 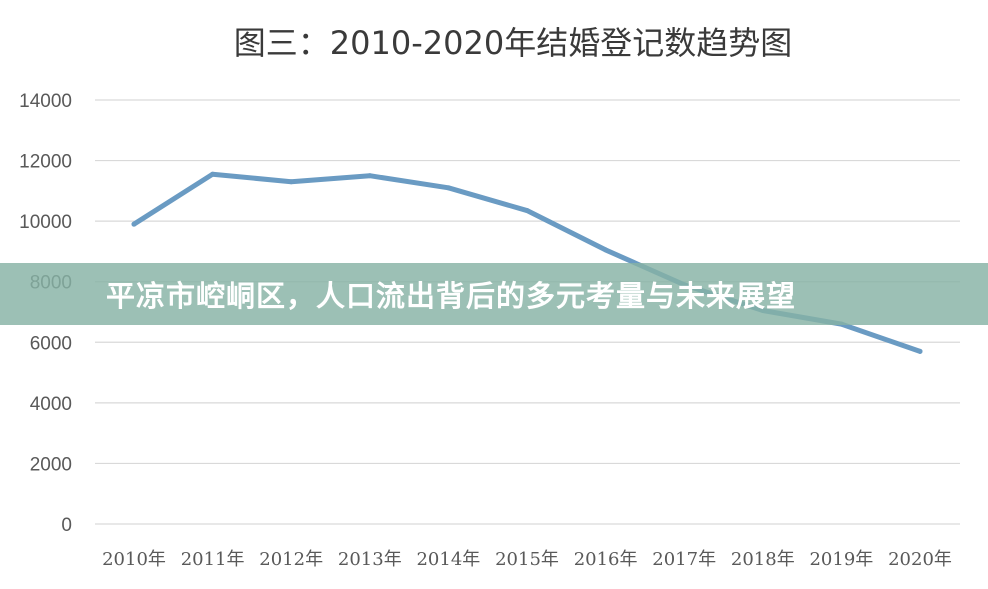 I want to click on x-tick-label: 2012年, so click(x=291, y=559).